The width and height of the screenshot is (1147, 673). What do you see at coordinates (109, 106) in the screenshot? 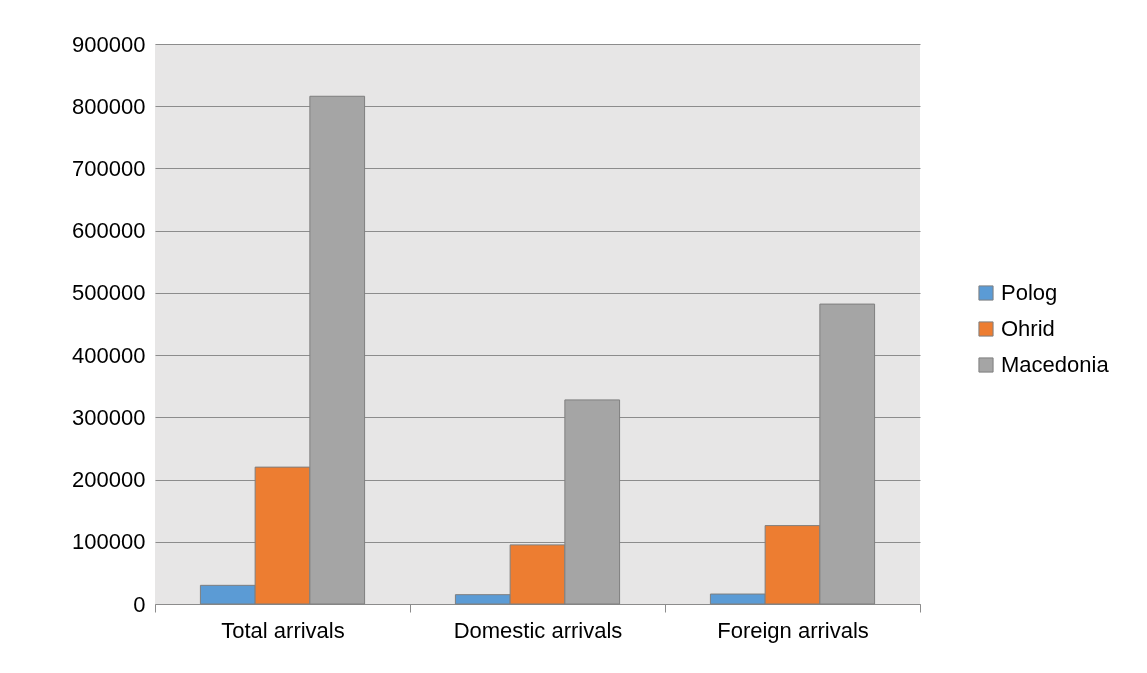
I see `y-tick-label: 800000` at bounding box center [109, 106].